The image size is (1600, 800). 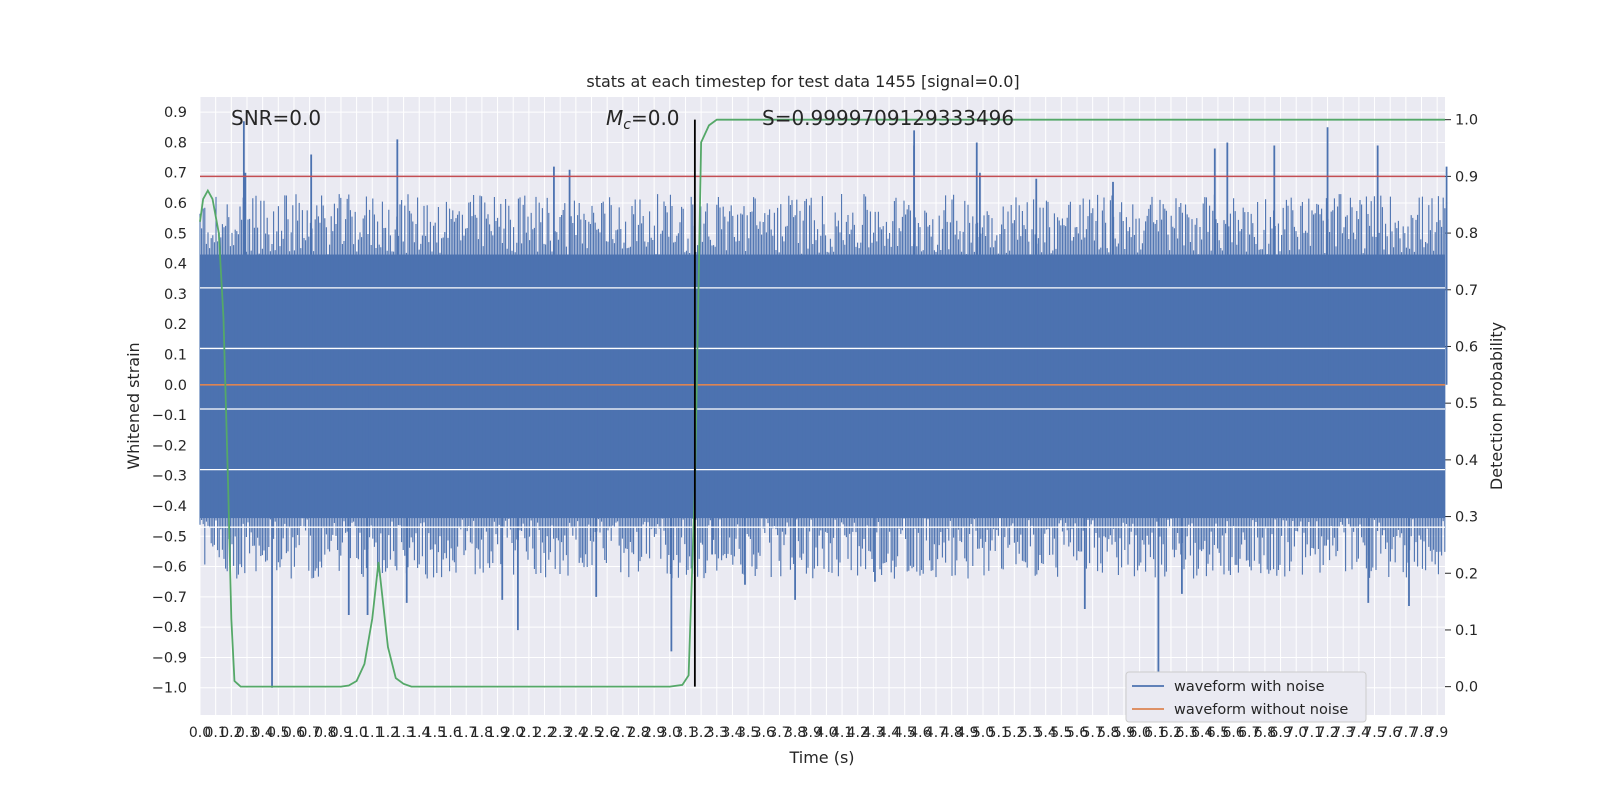 I want to click on y-left-tick-label: 0.1, so click(x=175, y=356).